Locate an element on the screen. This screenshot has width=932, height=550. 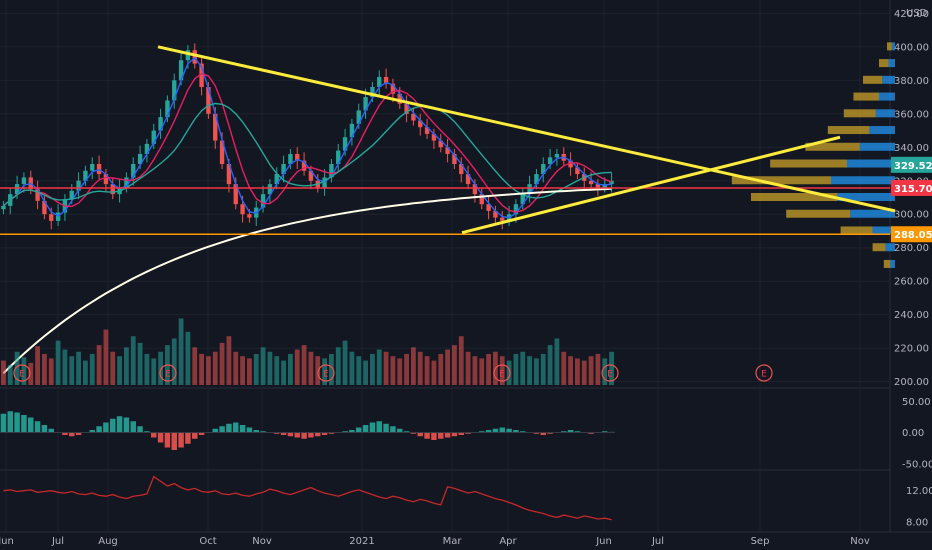
price-tick-label: 280.00 is located at coordinates (911, 248).